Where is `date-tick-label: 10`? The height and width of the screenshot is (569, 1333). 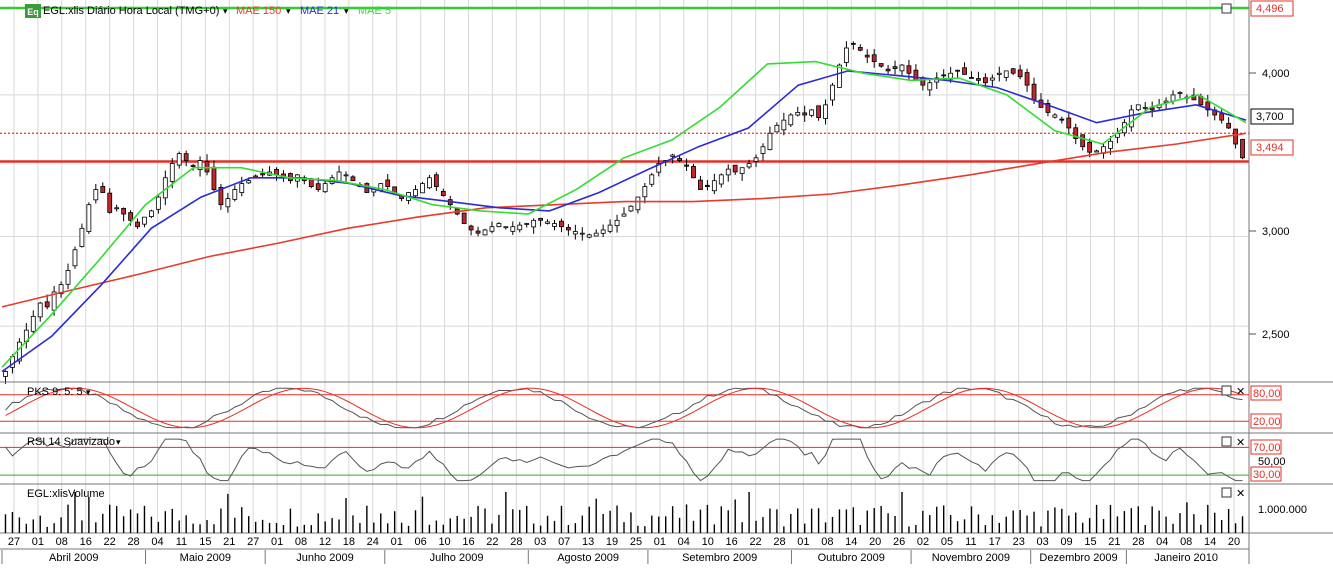 date-tick-label: 10 is located at coordinates (708, 542).